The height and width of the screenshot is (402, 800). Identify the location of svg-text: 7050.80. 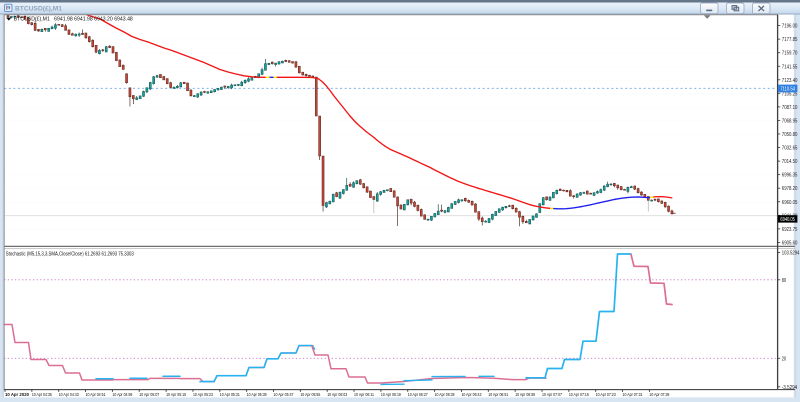
(790, 135).